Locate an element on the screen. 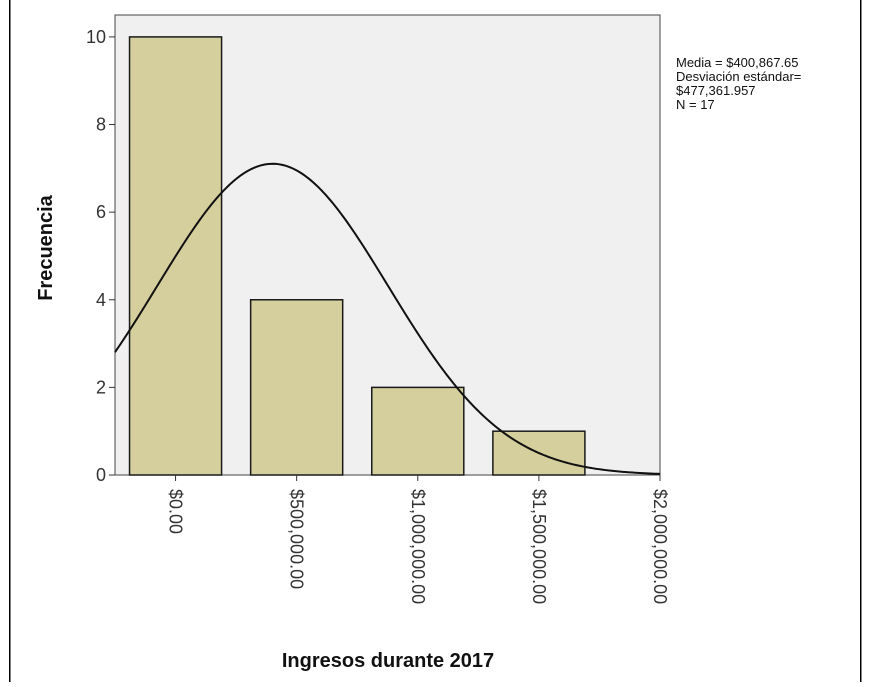  stats-line-mean: Media = $400,867.65 is located at coordinates (737, 62).